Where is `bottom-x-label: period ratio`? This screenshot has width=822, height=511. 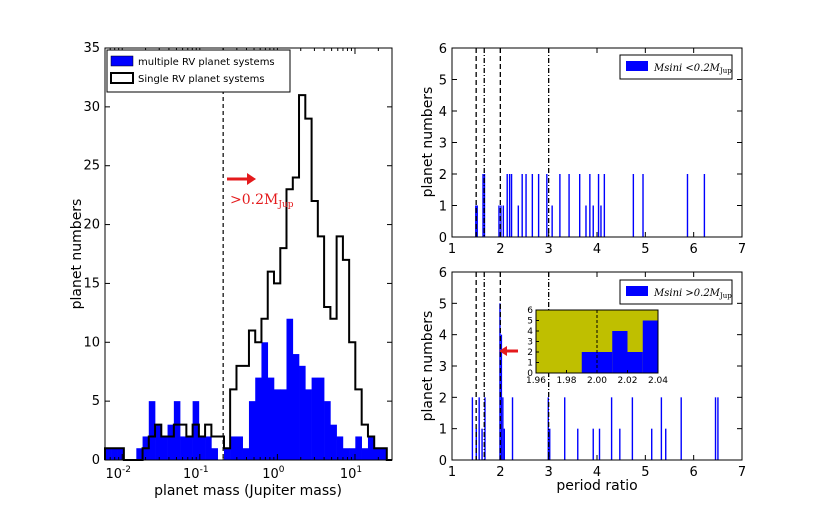
bottom-x-label: period ratio is located at coordinates (596, 486).